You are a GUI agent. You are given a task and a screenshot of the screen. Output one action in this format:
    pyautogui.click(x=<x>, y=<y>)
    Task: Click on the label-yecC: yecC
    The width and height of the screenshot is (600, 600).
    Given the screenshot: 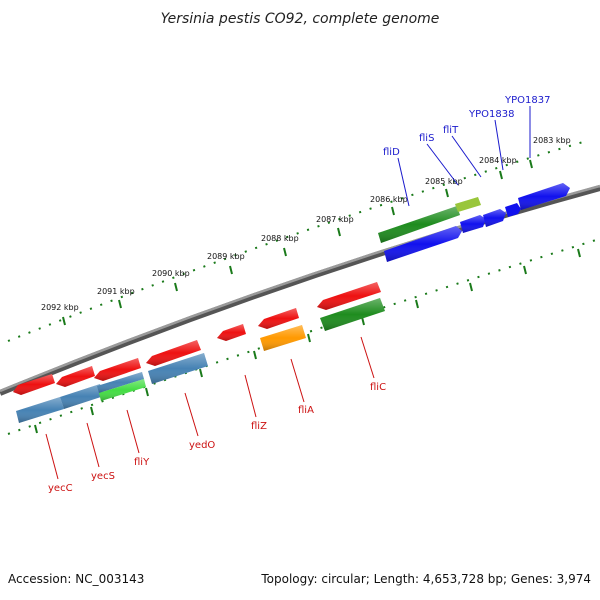 What is the action you would take?
    pyautogui.click(x=59, y=463)
    